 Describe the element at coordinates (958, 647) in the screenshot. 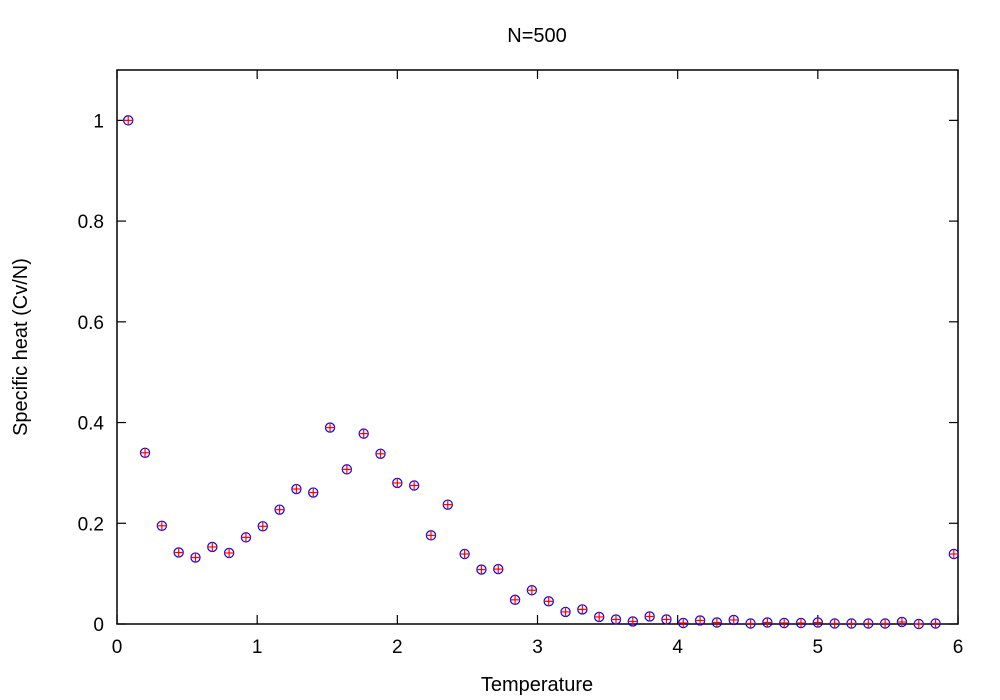

I see `x-tick-label: 6` at that location.